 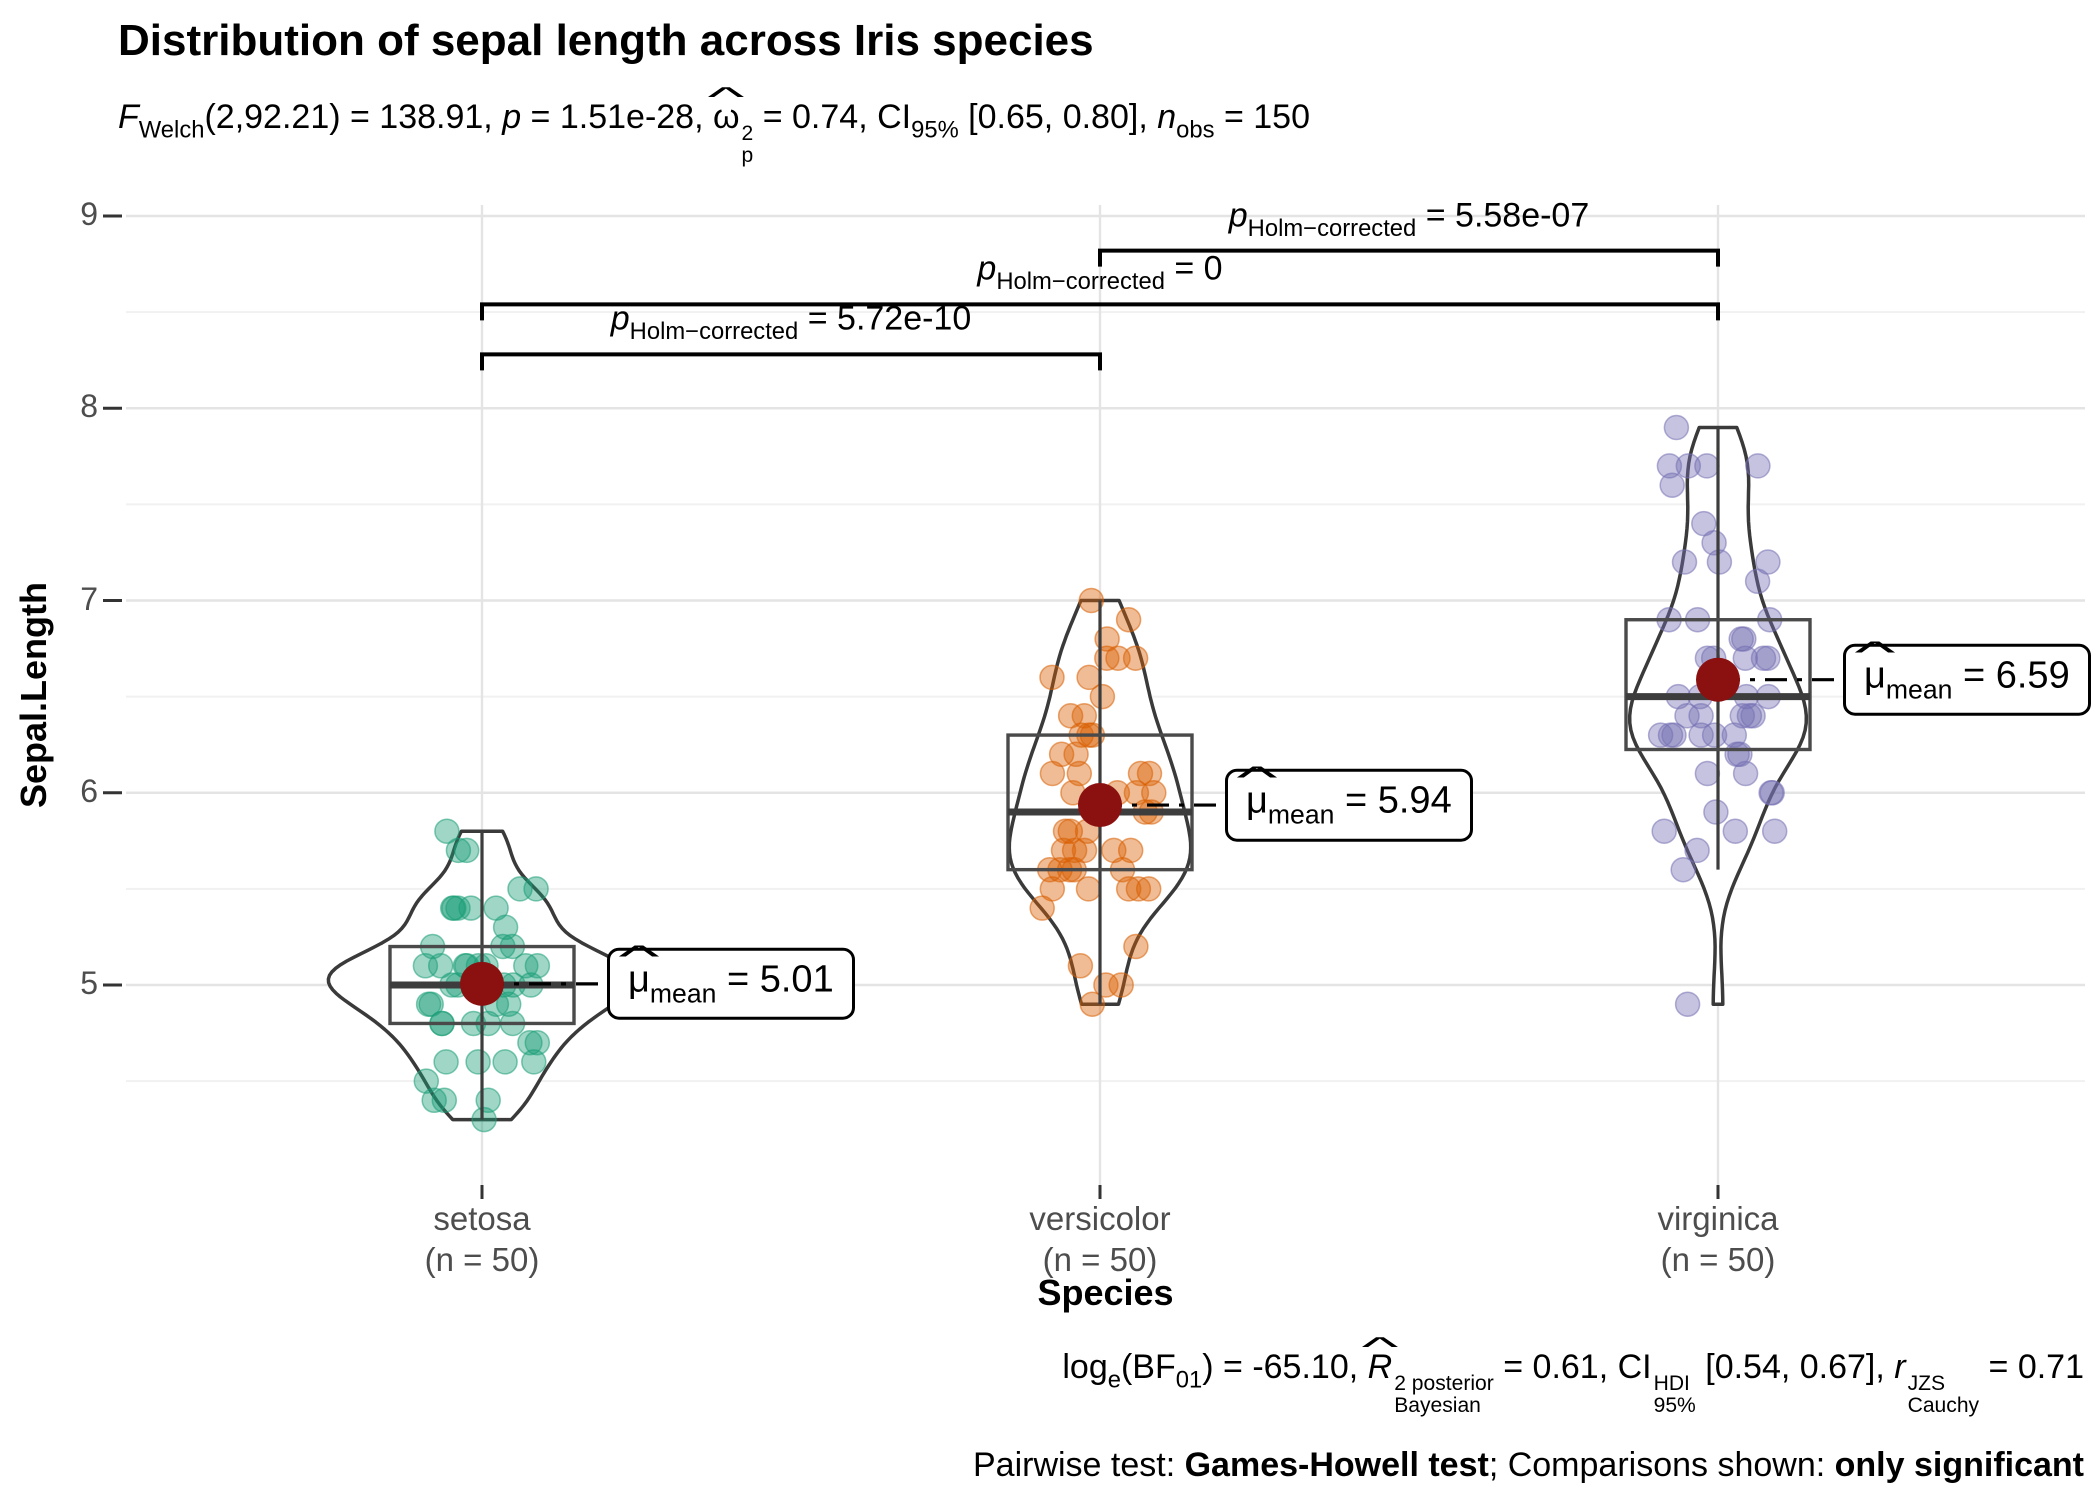 What do you see at coordinates (1380, 1367) in the screenshot?
I see `text-segment: R` at bounding box center [1380, 1367].